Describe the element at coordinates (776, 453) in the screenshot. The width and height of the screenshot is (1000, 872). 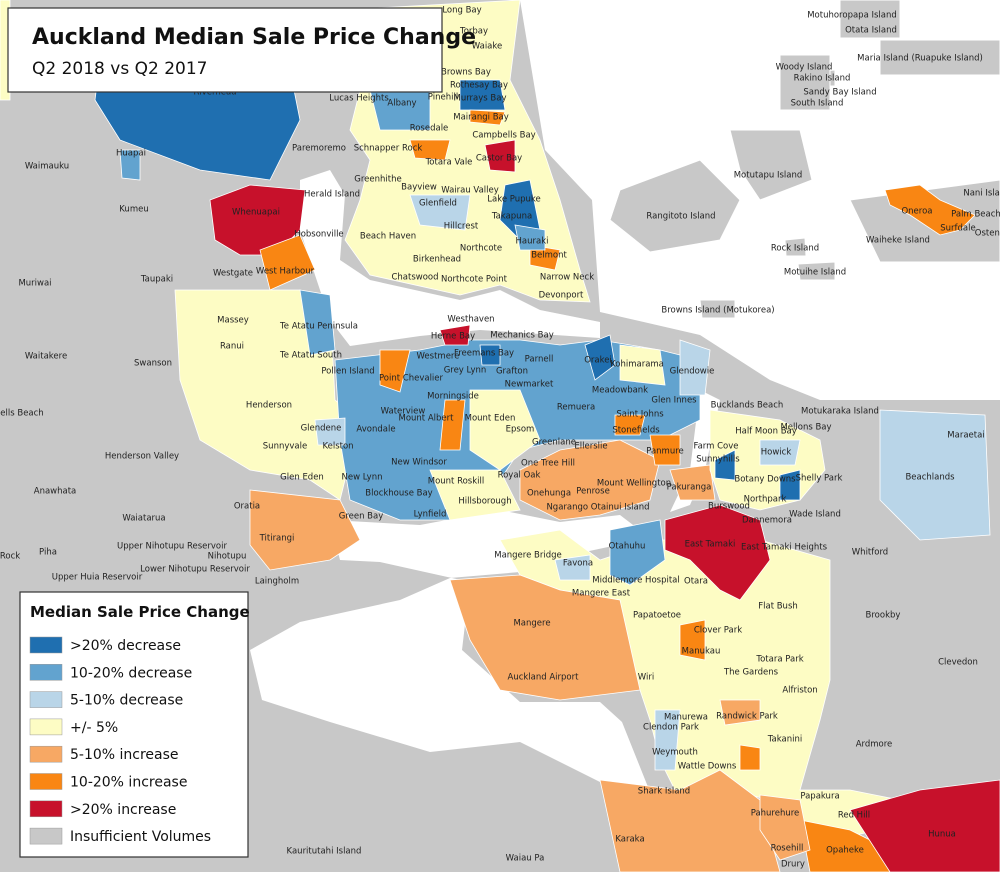
I see `place-label: Howick` at that location.